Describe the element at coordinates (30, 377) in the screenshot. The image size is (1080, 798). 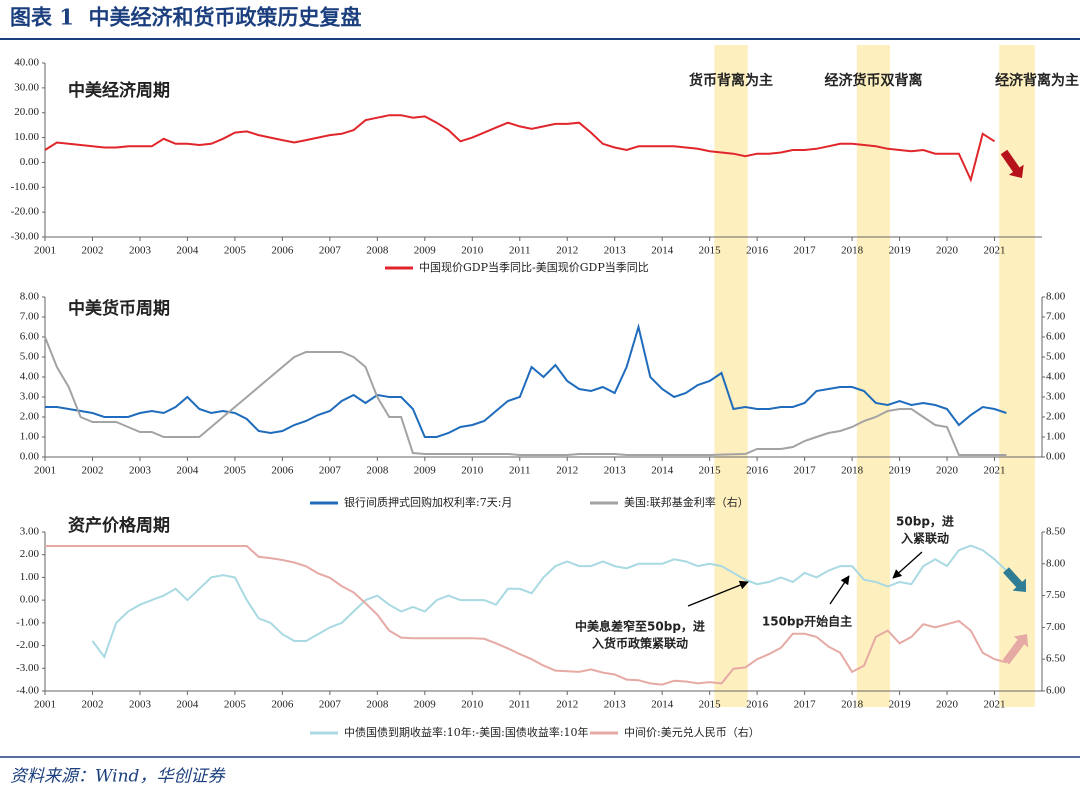
I see `y-tick-label: 4.00` at that location.